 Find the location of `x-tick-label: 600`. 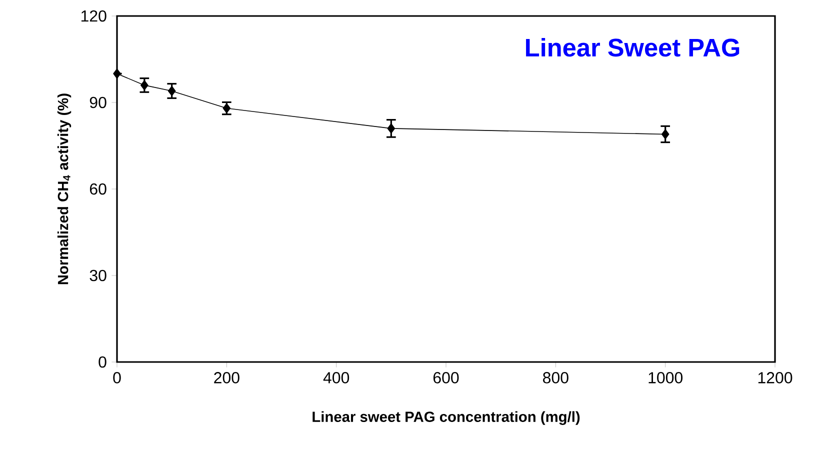

x-tick-label: 600 is located at coordinates (446, 378).